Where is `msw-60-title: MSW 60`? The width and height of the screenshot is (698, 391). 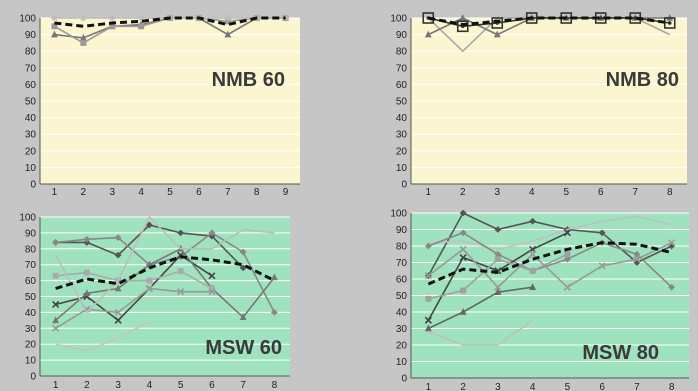
msw-60-title: MSW 60 is located at coordinates (243, 348).